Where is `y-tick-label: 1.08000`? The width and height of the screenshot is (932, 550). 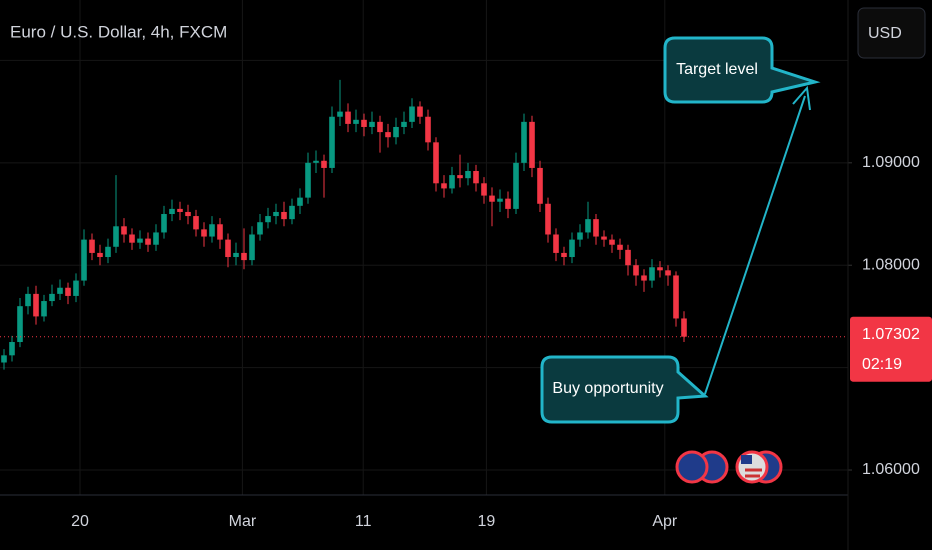
y-tick-label: 1.08000 is located at coordinates (891, 264).